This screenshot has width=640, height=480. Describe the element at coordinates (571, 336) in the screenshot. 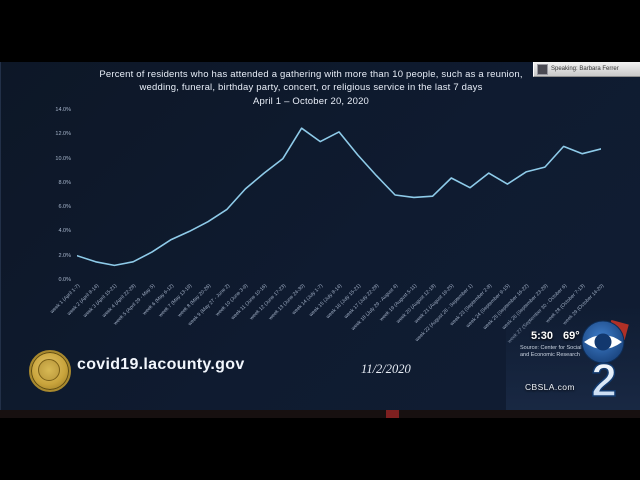

I see `temperature: 69°` at that location.